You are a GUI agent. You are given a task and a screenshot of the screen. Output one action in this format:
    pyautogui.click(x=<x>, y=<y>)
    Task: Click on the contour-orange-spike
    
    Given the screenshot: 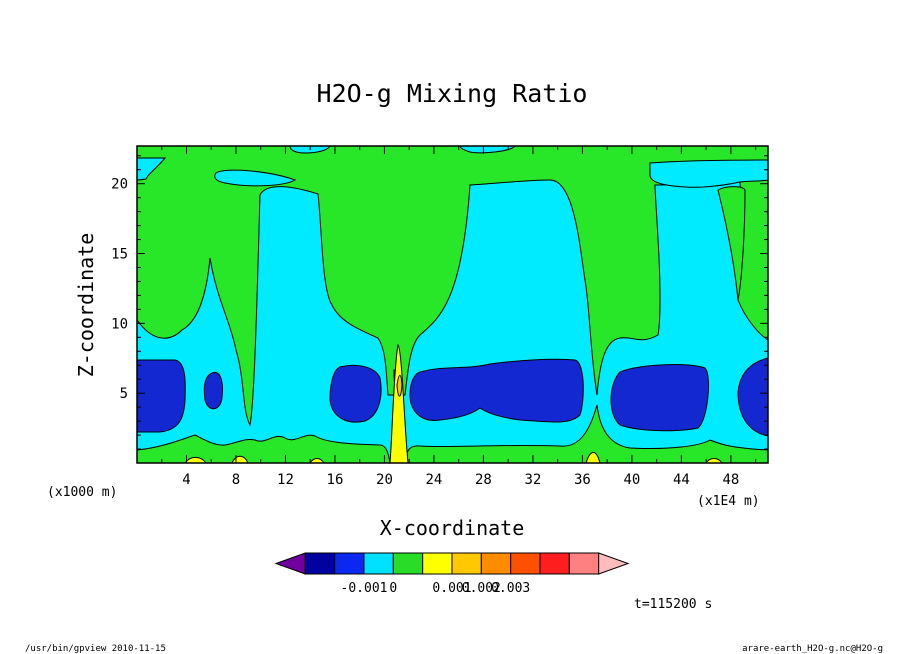 What is the action you would take?
    pyautogui.click(x=399, y=385)
    